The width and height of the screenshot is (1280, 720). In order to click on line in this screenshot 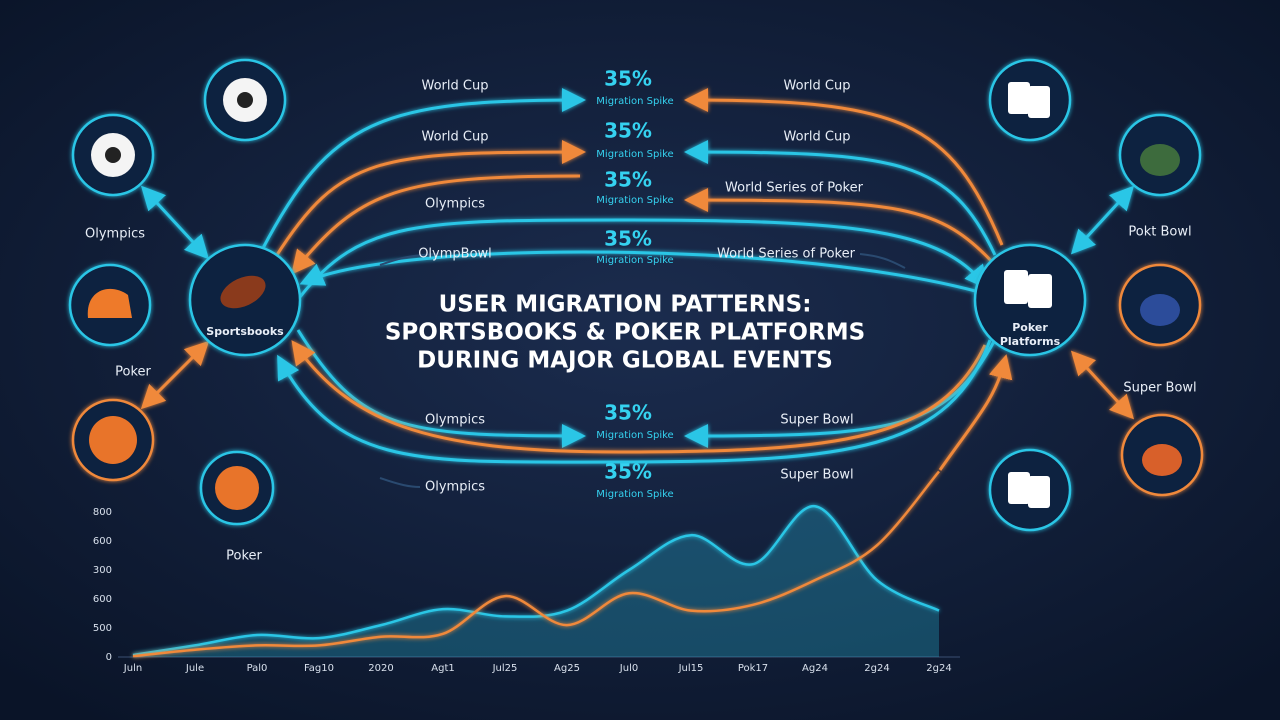, I will do `click(536, 580)`.